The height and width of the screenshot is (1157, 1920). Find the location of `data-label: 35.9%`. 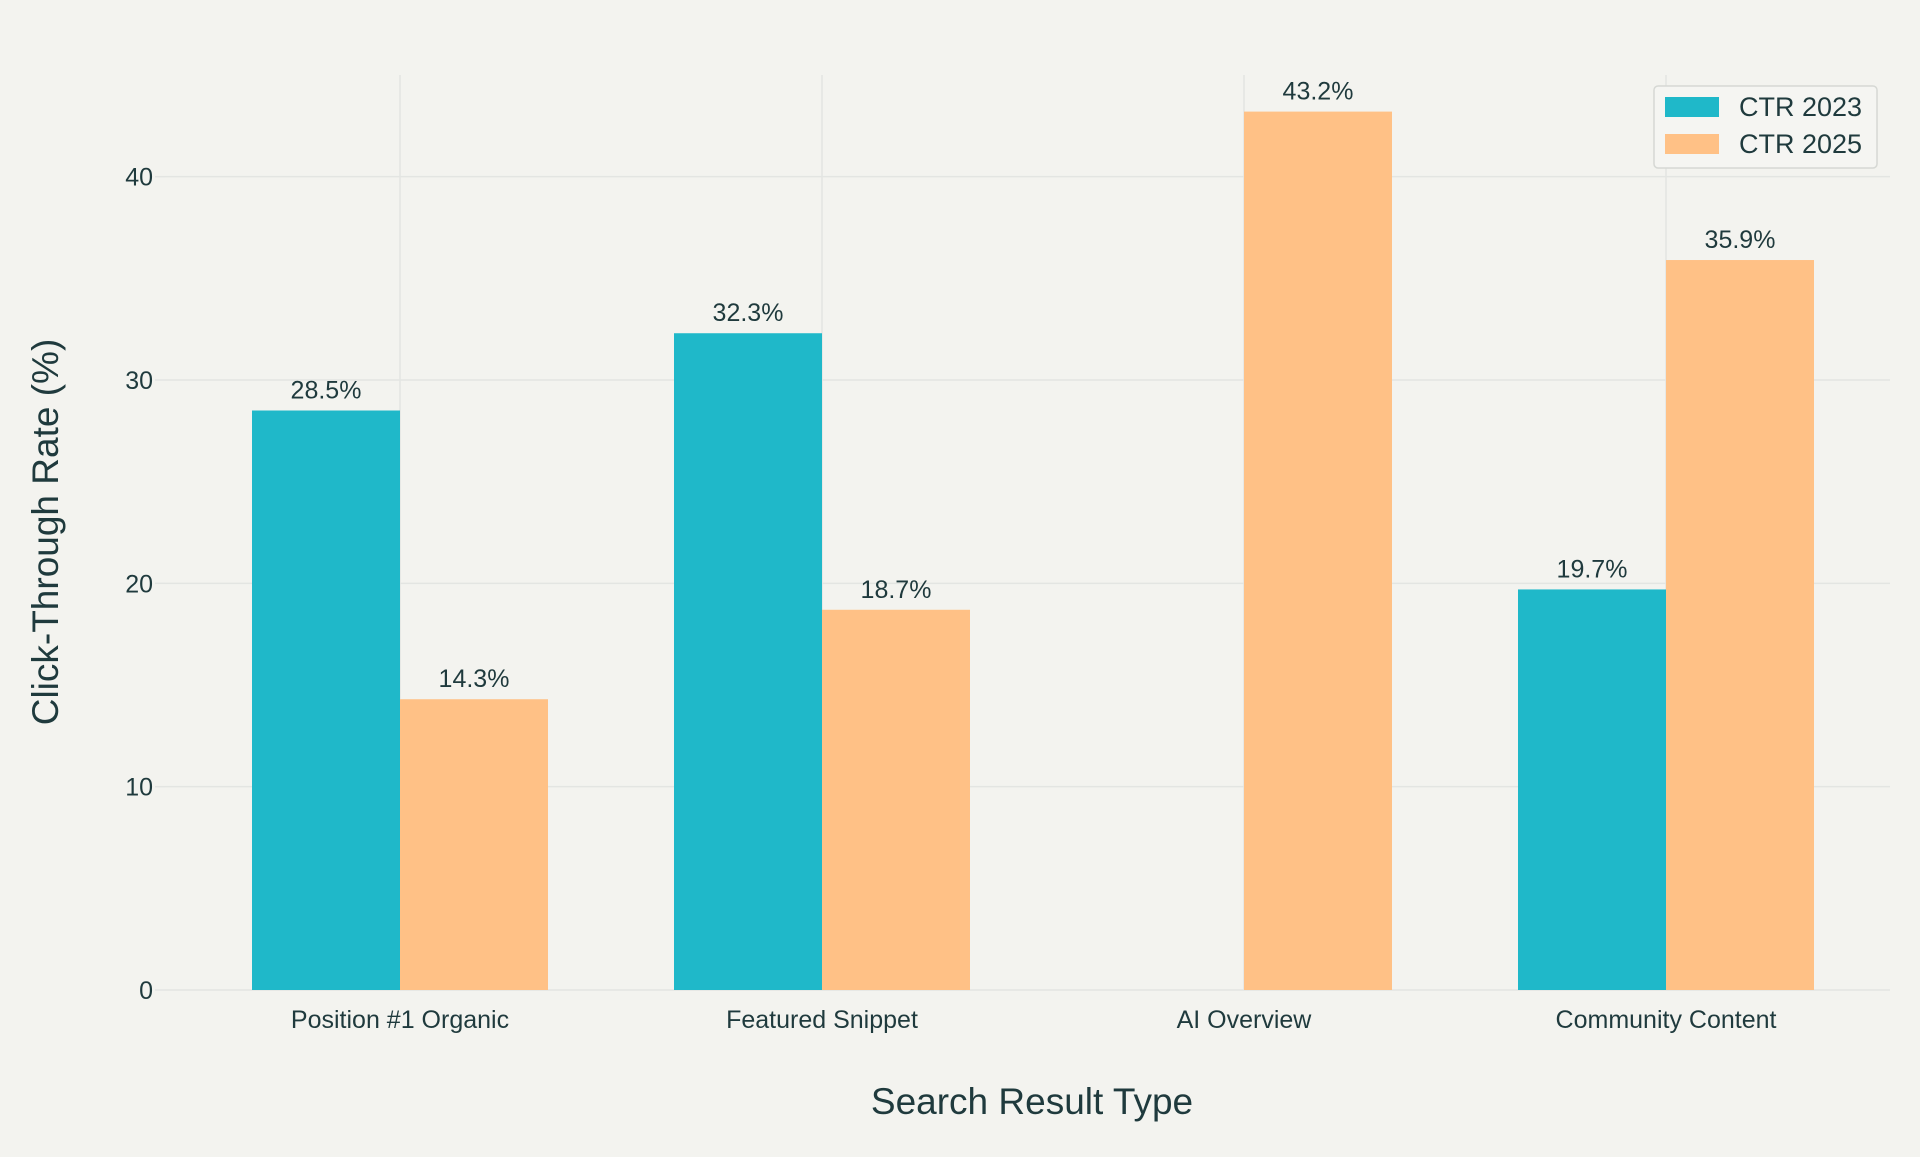

data-label: 35.9% is located at coordinates (1740, 240).